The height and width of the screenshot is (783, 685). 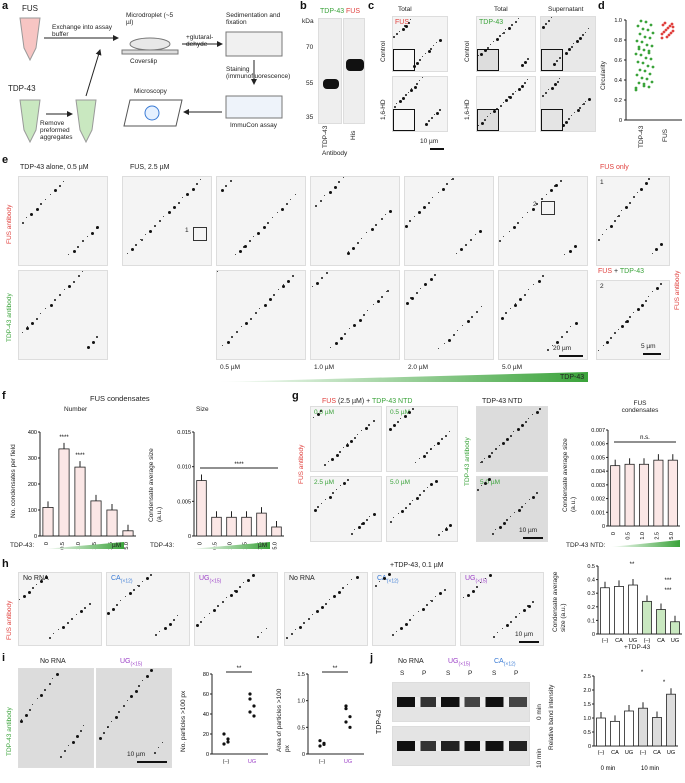 What do you see at coordinates (353, 135) in the screenshot?
I see `b-lane2: His` at bounding box center [353, 135].